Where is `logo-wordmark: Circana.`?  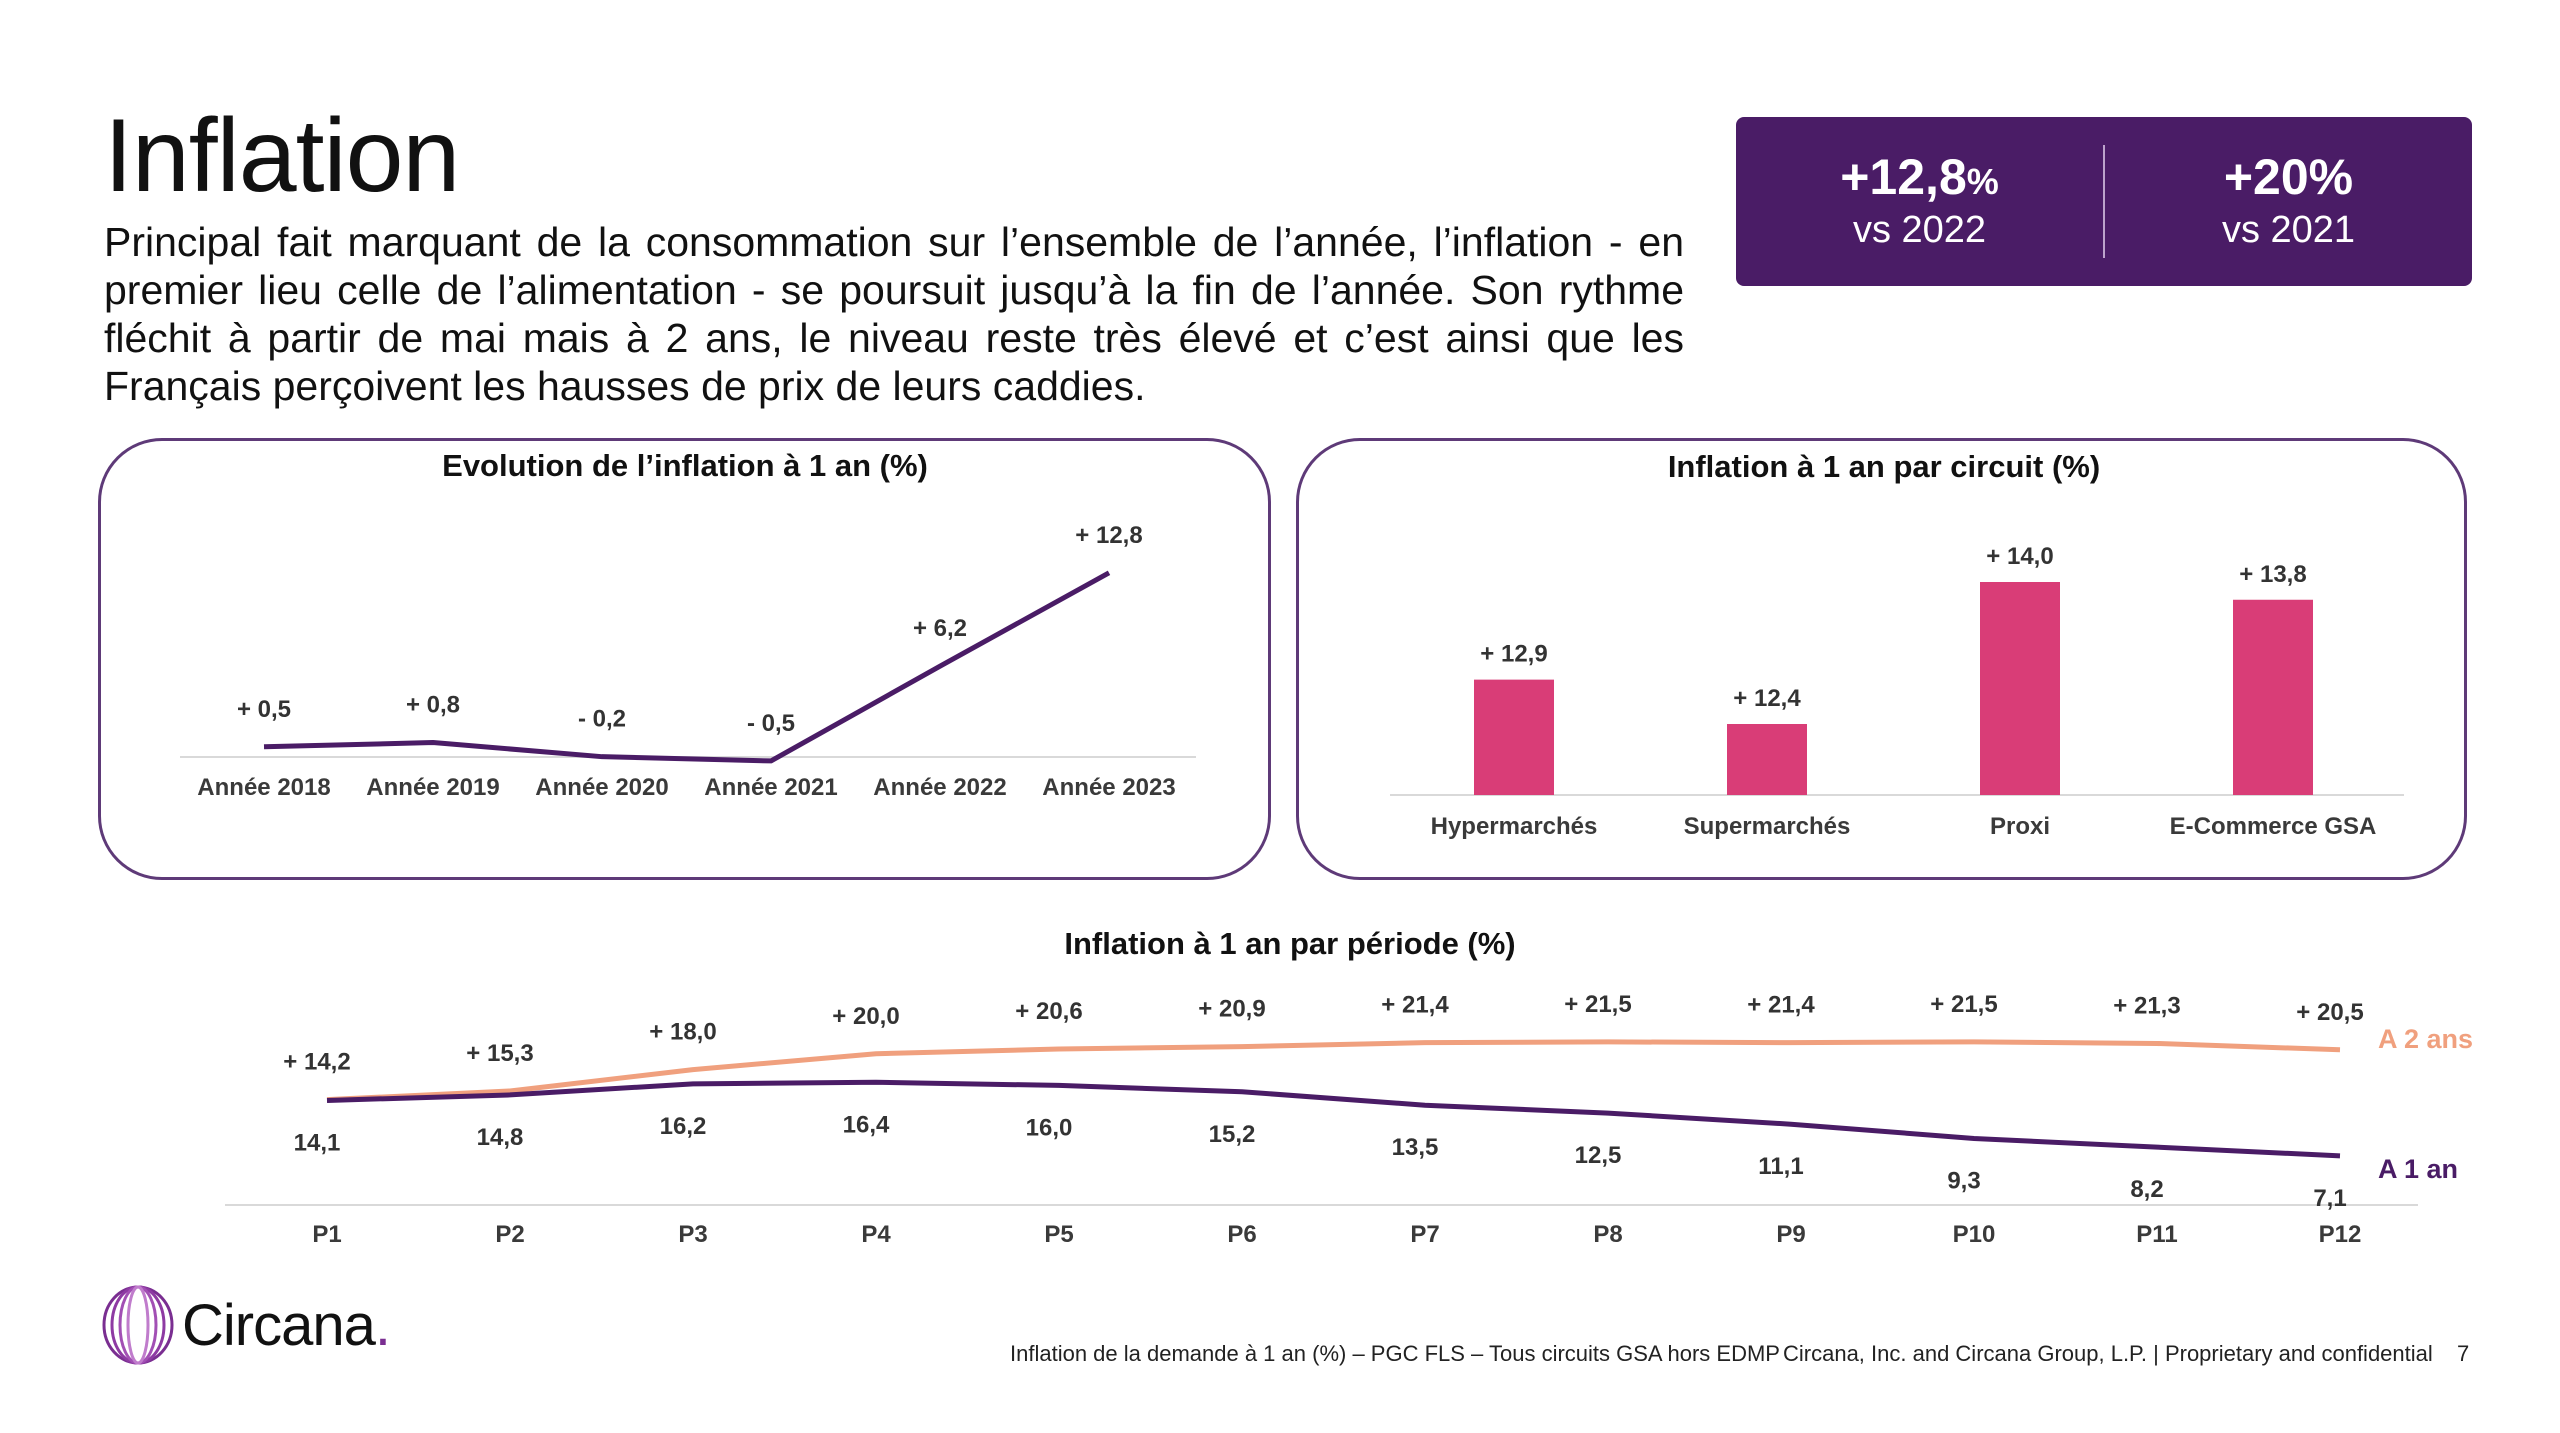 logo-wordmark: Circana. is located at coordinates (286, 1325).